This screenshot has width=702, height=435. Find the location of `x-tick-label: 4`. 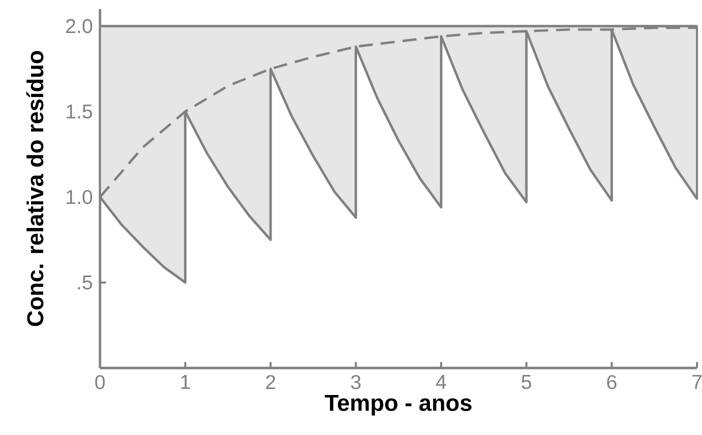

x-tick-label: 4 is located at coordinates (441, 382).